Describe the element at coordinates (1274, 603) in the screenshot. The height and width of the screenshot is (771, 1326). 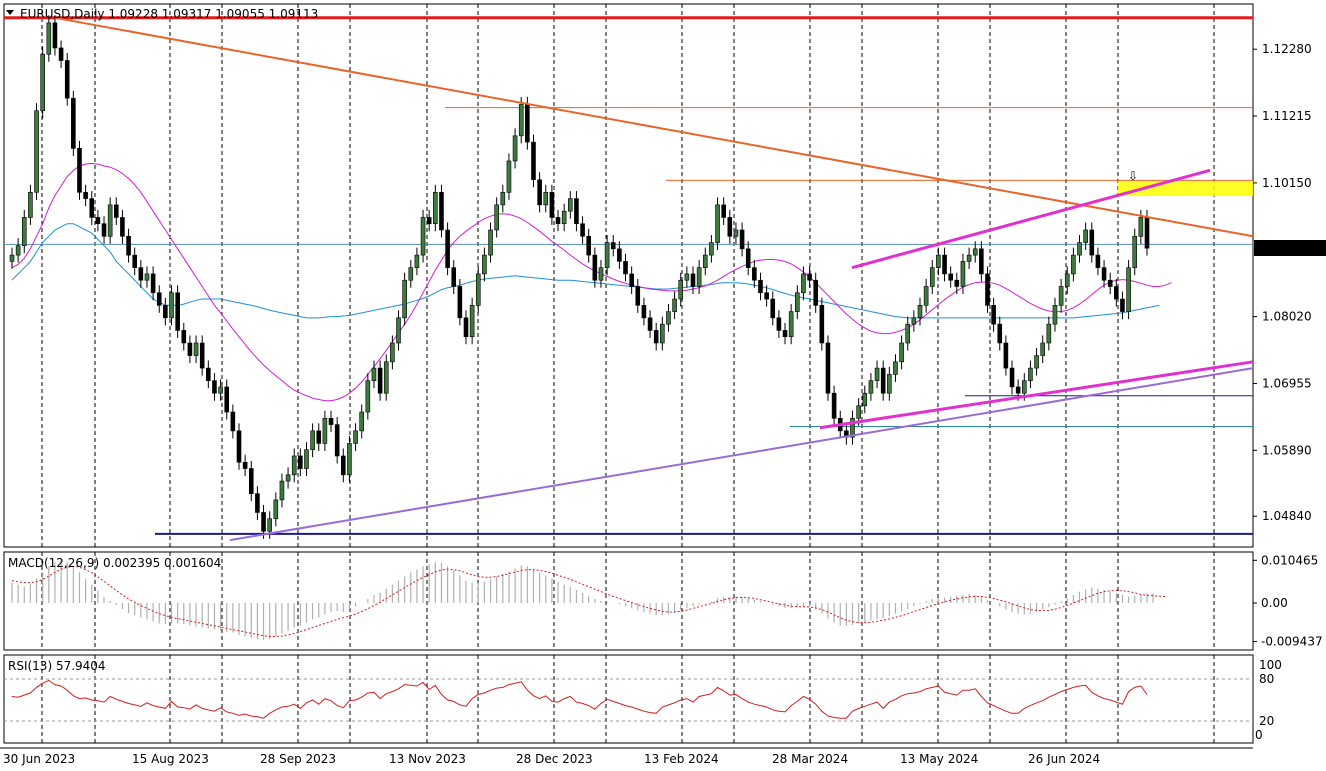
I see `macd-tick-label: 0.00` at that location.